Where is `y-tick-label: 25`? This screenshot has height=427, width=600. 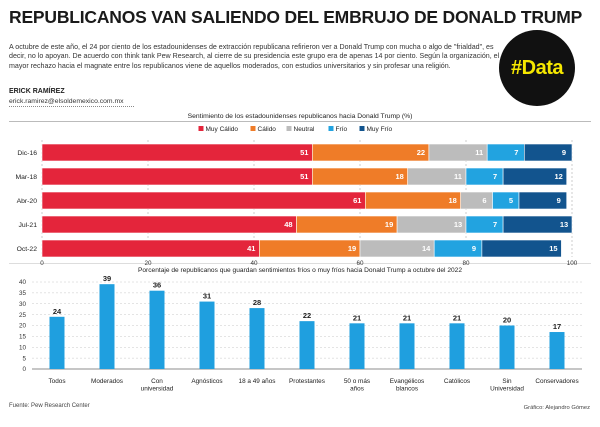 y-tick-label: 25 is located at coordinates (23, 315).